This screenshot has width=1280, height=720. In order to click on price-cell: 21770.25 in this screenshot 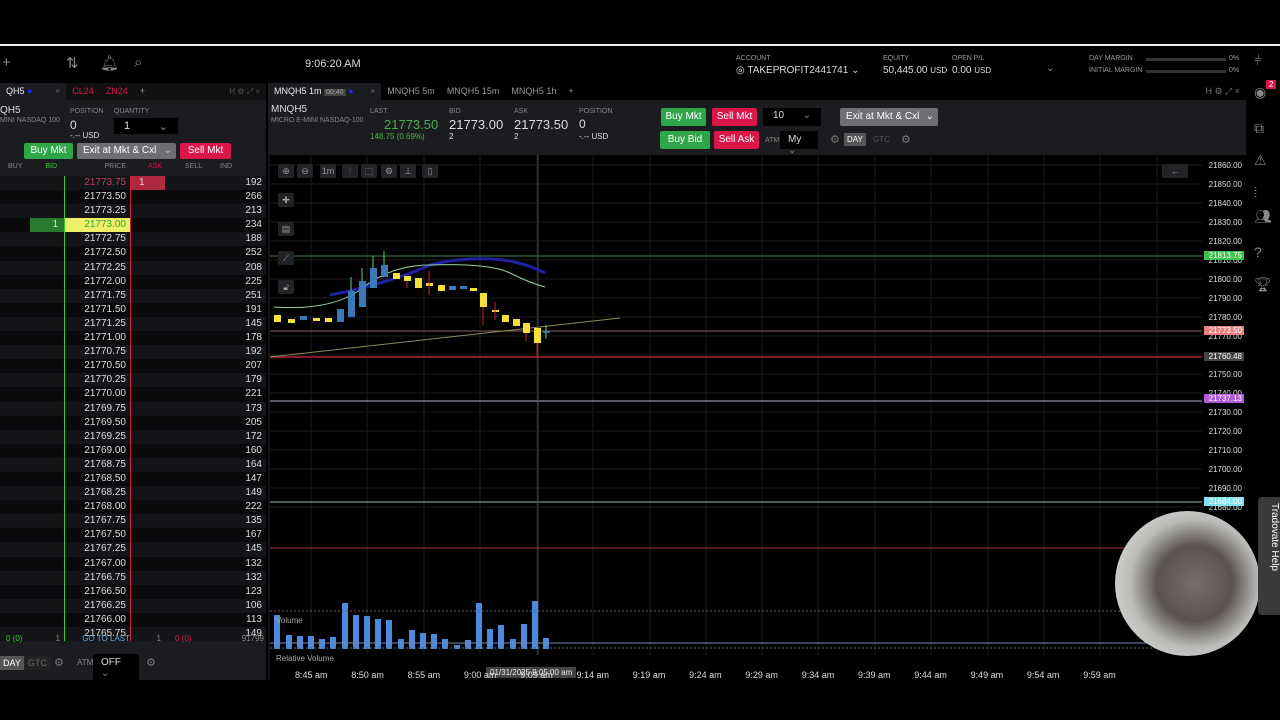, I will do `click(105, 380)`.